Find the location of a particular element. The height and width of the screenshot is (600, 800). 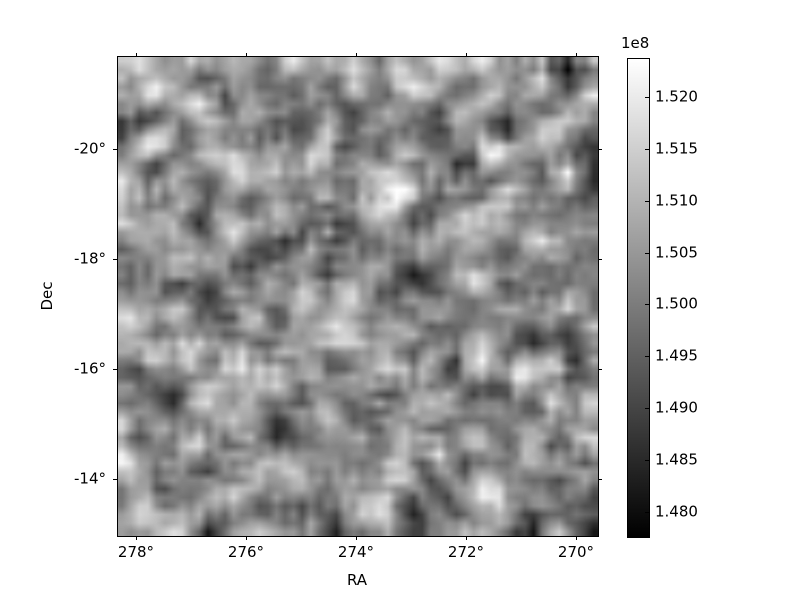

colorbar-tick-label: 1.485 is located at coordinates (676, 459).